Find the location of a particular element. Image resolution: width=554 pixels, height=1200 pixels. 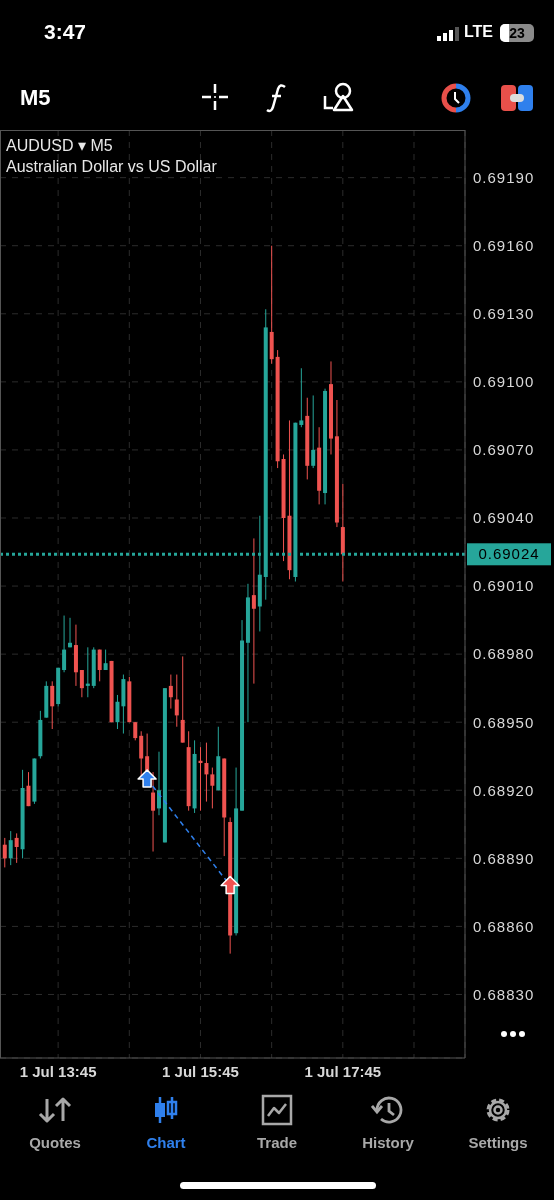

y-tick-label: 0.69190 is located at coordinates (504, 177).